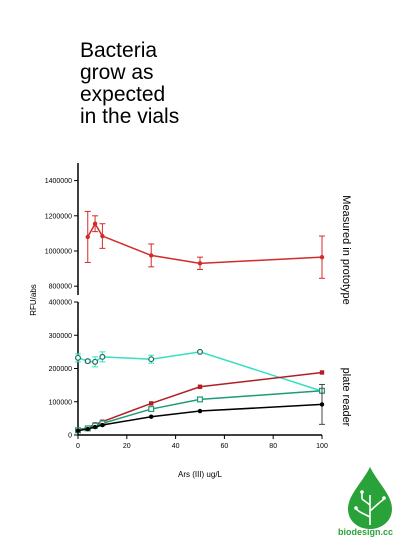 This screenshot has width=411, height=538. Describe the element at coordinates (123, 94) in the screenshot. I see `title-line-3: expected` at that location.